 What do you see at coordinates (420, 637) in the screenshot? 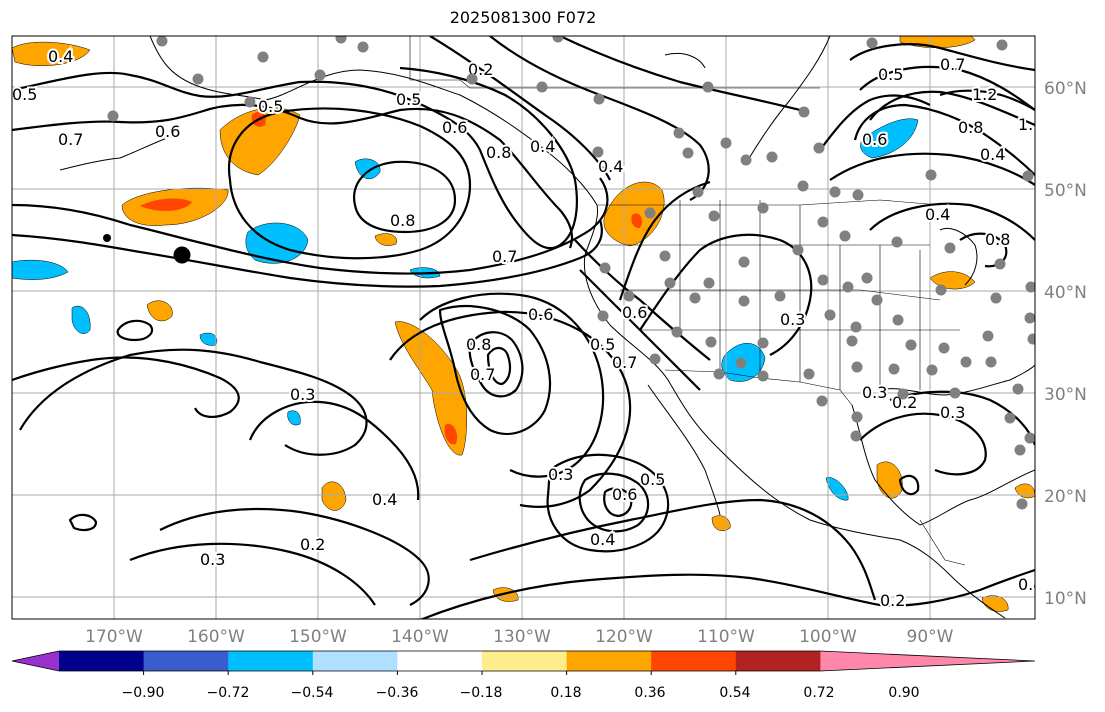
I see `lon-label: 140°W` at bounding box center [420, 637].